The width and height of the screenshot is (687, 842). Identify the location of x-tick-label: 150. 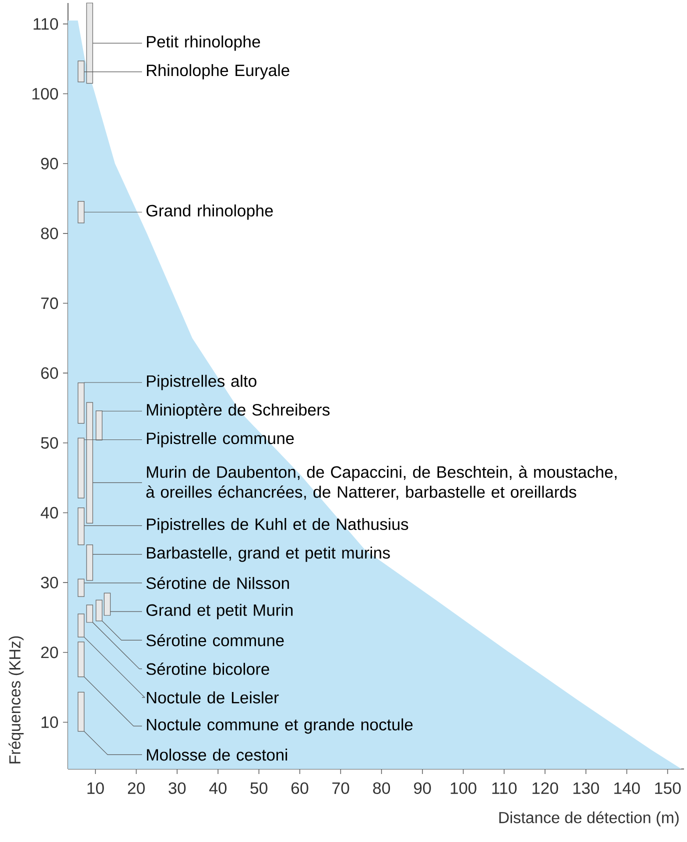
(668, 788).